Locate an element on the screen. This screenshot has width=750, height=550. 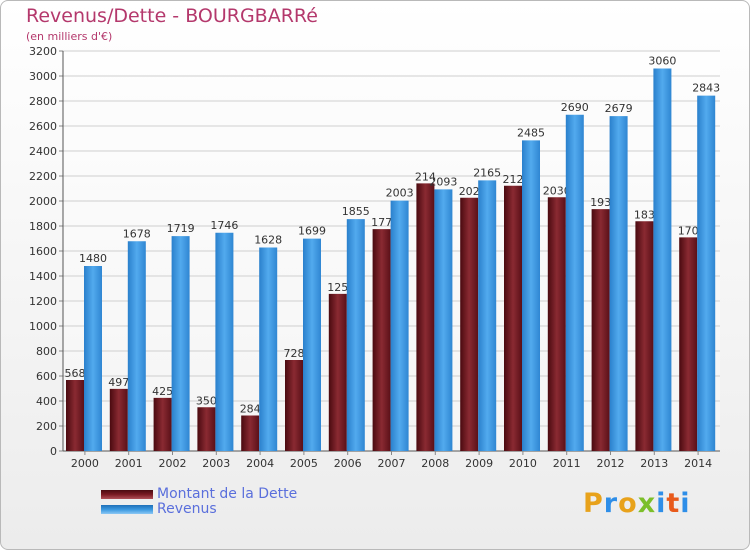
y-tick-label: 3200 is located at coordinates (43, 51).